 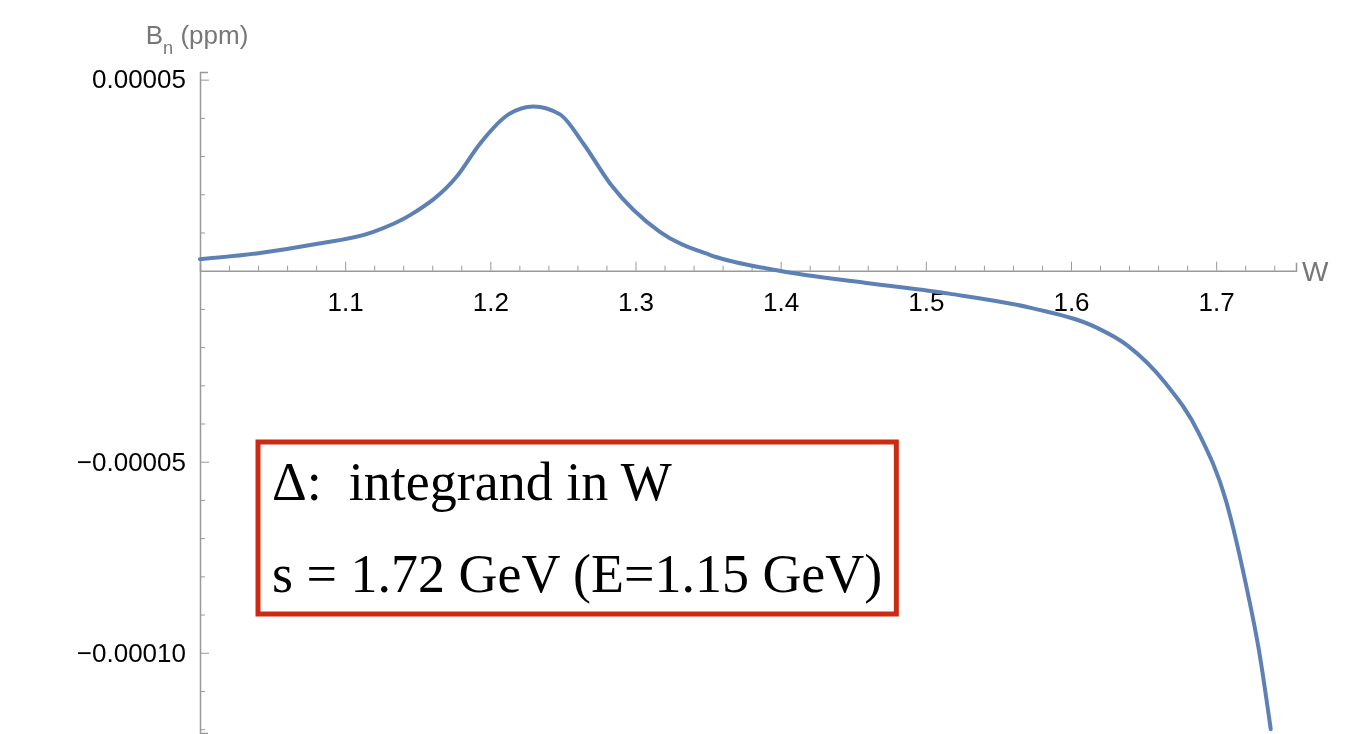 I want to click on x-tick-label: 1.6, so click(x=1071, y=302).